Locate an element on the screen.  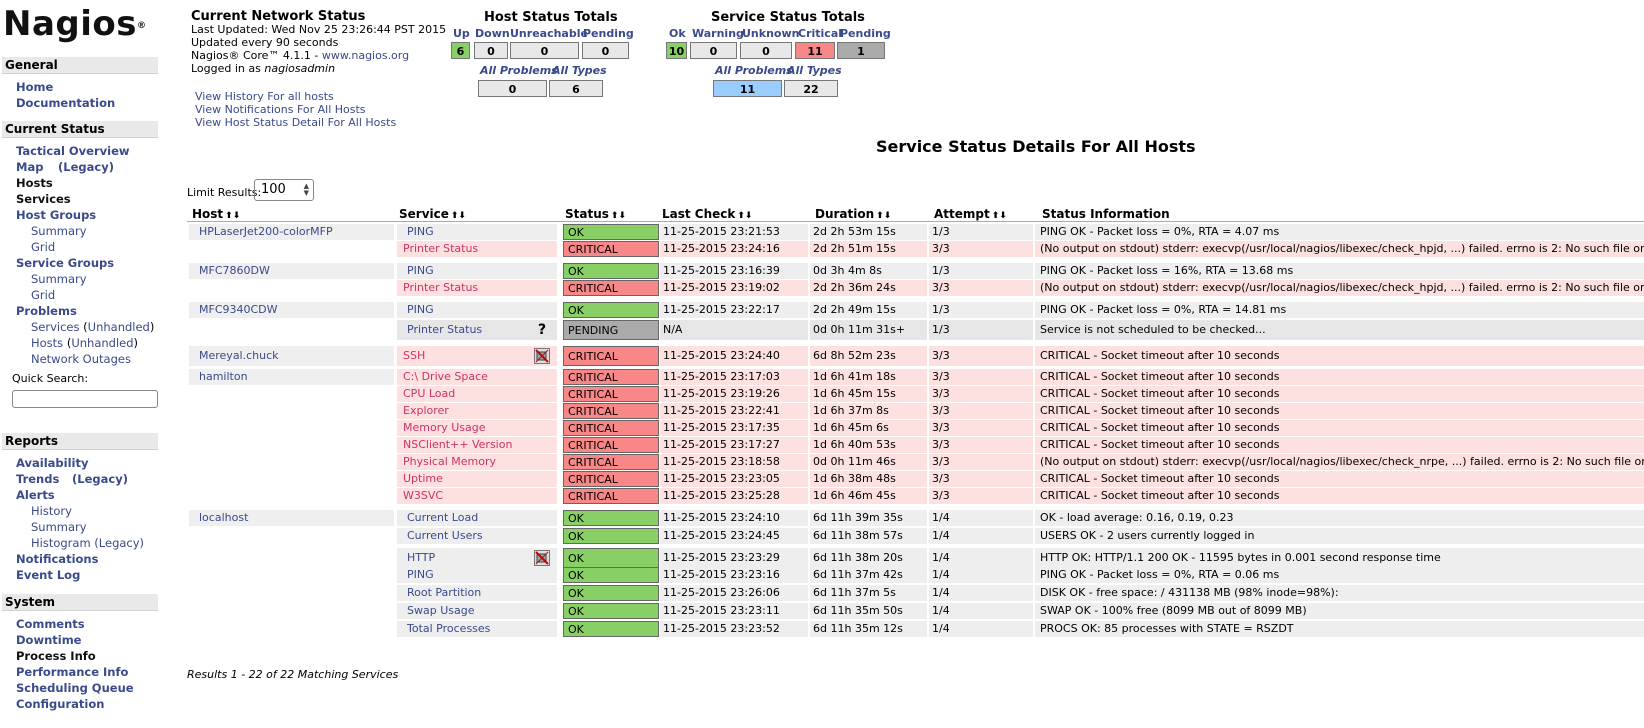
nav-hg-grid: Grid is located at coordinates (43, 247).